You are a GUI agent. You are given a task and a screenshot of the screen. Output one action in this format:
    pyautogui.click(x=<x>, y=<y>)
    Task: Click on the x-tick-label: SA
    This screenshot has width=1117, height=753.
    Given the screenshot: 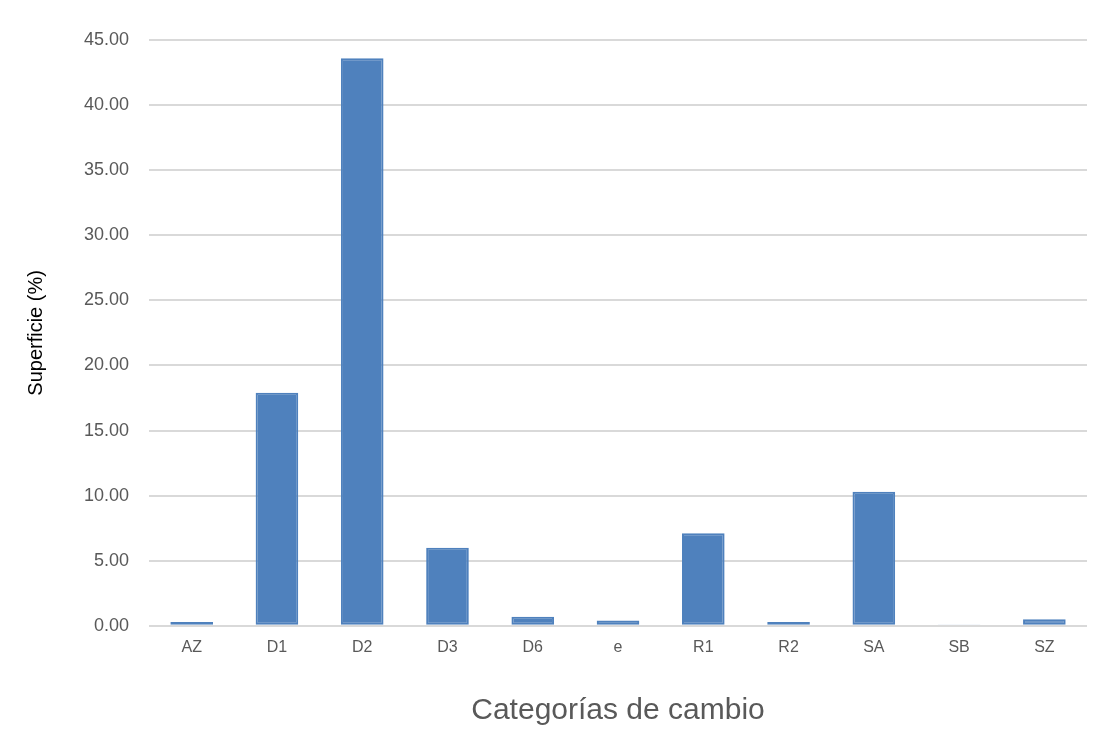 What is the action you would take?
    pyautogui.click(x=874, y=646)
    